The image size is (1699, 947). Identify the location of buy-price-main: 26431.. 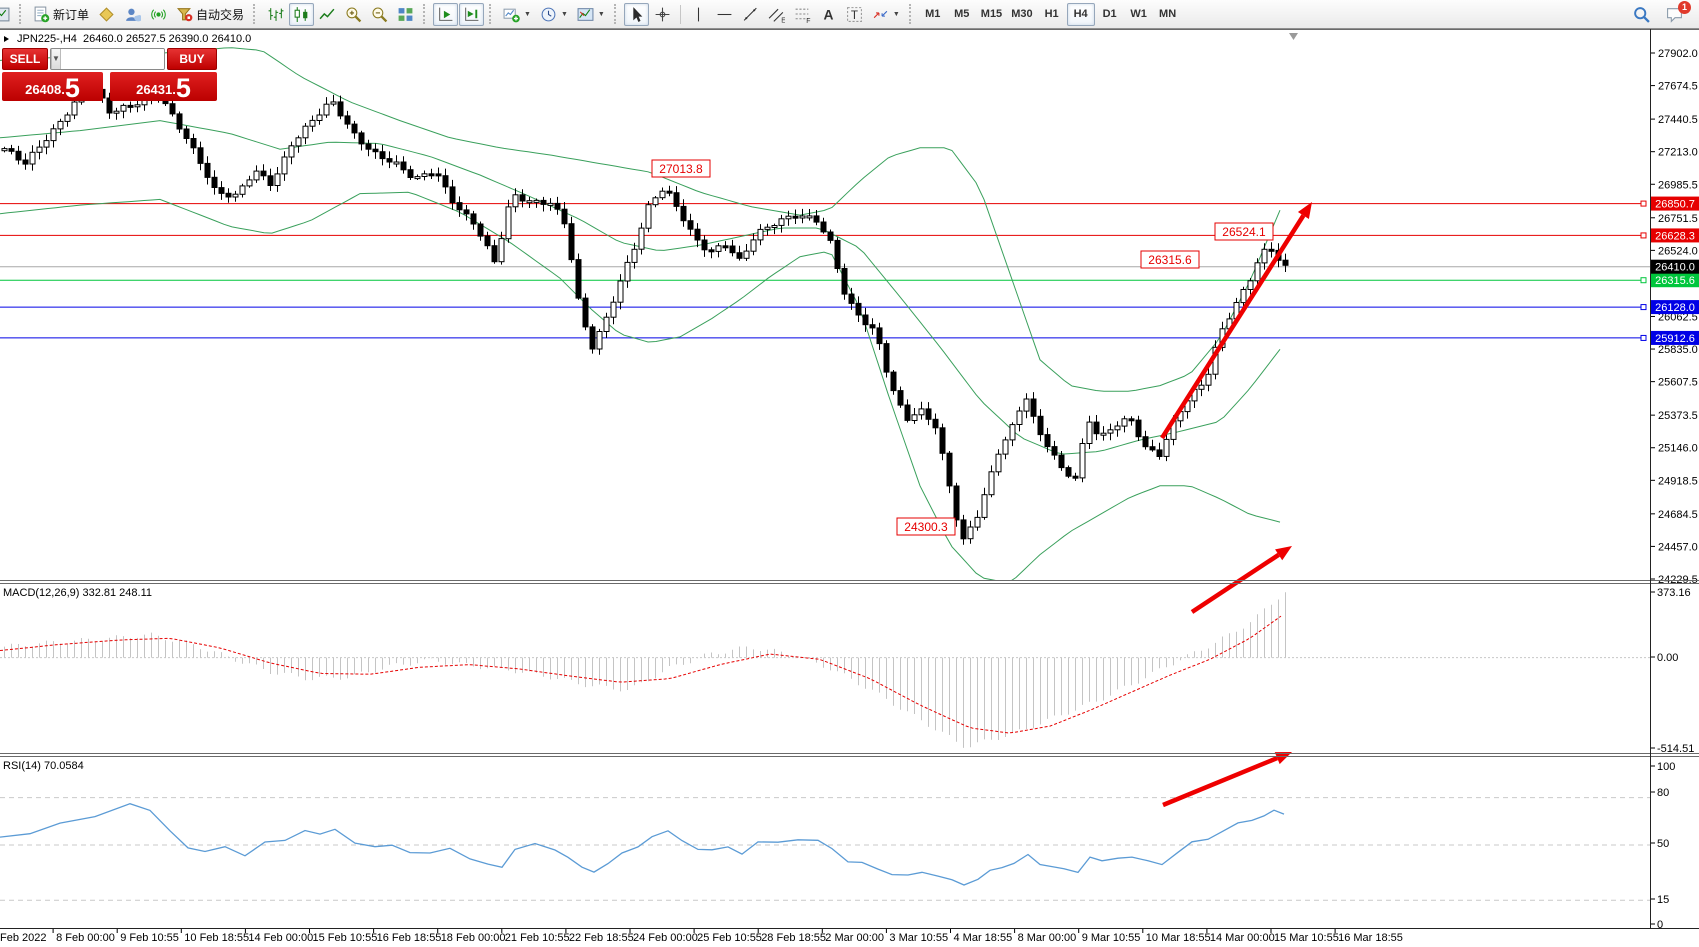
(156, 89).